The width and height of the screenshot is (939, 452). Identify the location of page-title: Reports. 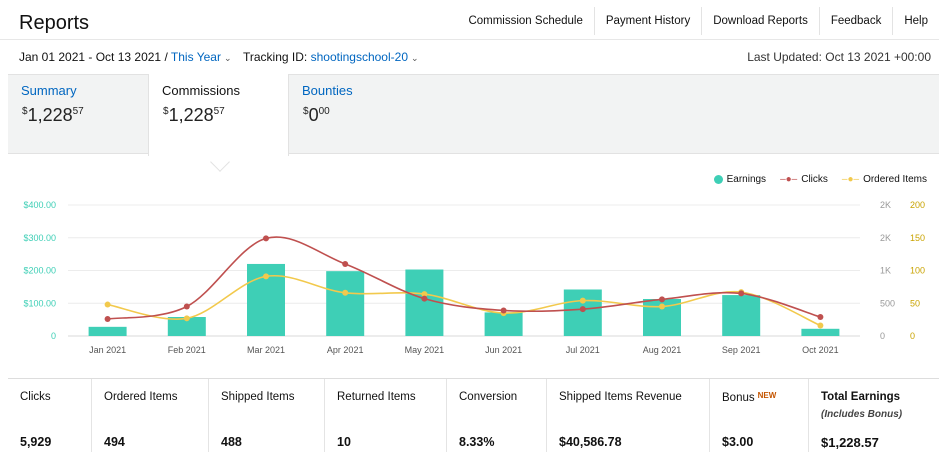
(54, 23).